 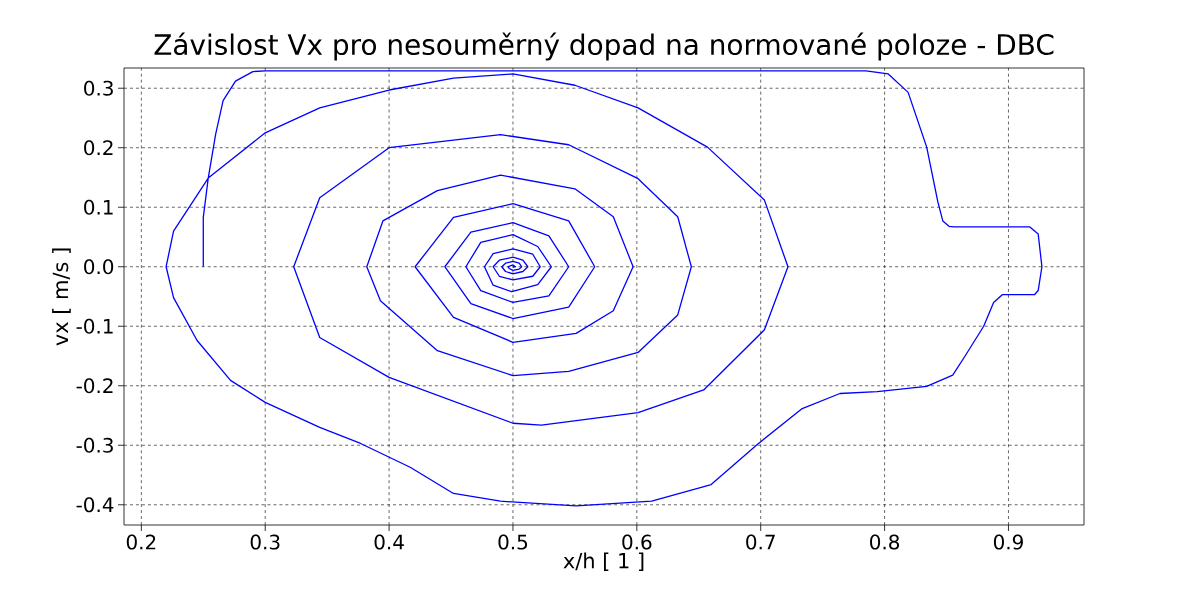 I want to click on y-tick-label: 0.0, so click(x=99, y=267).